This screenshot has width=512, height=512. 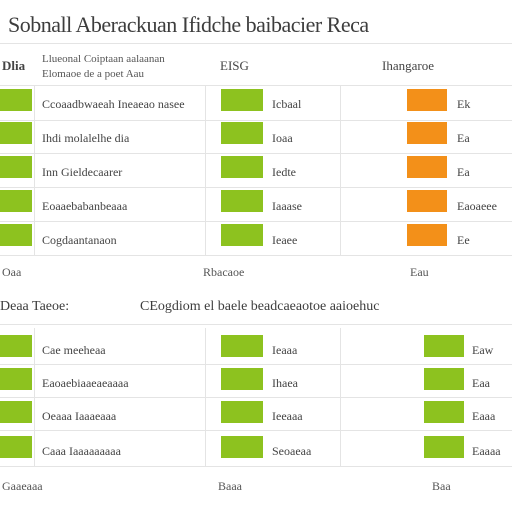 I want to click on section-title-center: CEogdiom el baele beadcaeaotoe aaioehuc, so click(x=260, y=306).